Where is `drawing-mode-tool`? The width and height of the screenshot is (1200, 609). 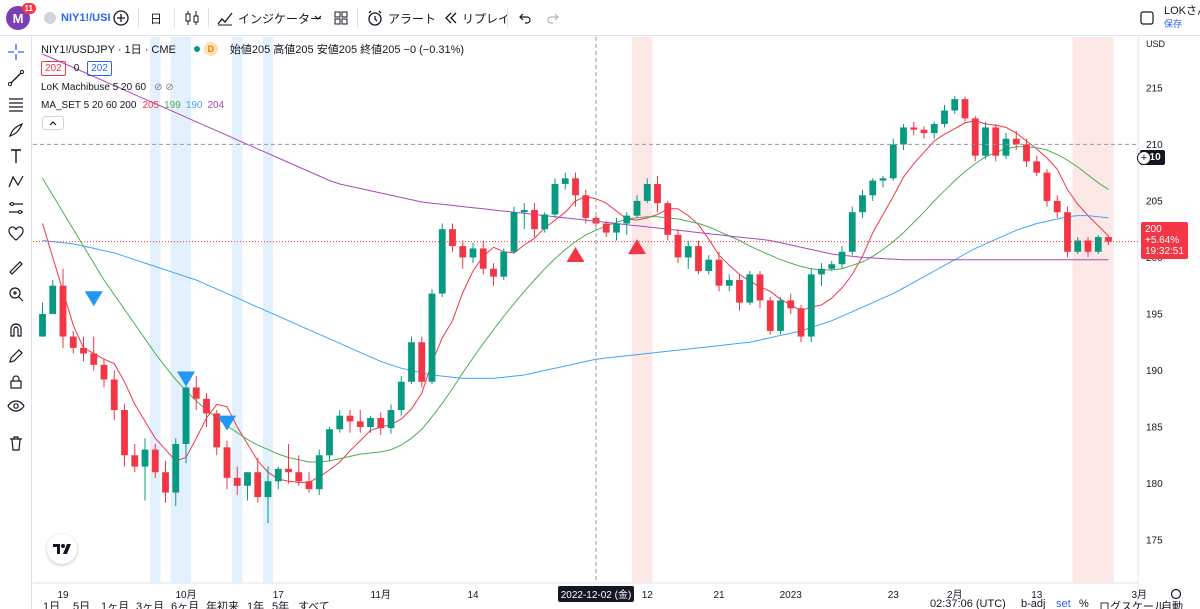
drawing-mode-tool is located at coordinates (16, 356).